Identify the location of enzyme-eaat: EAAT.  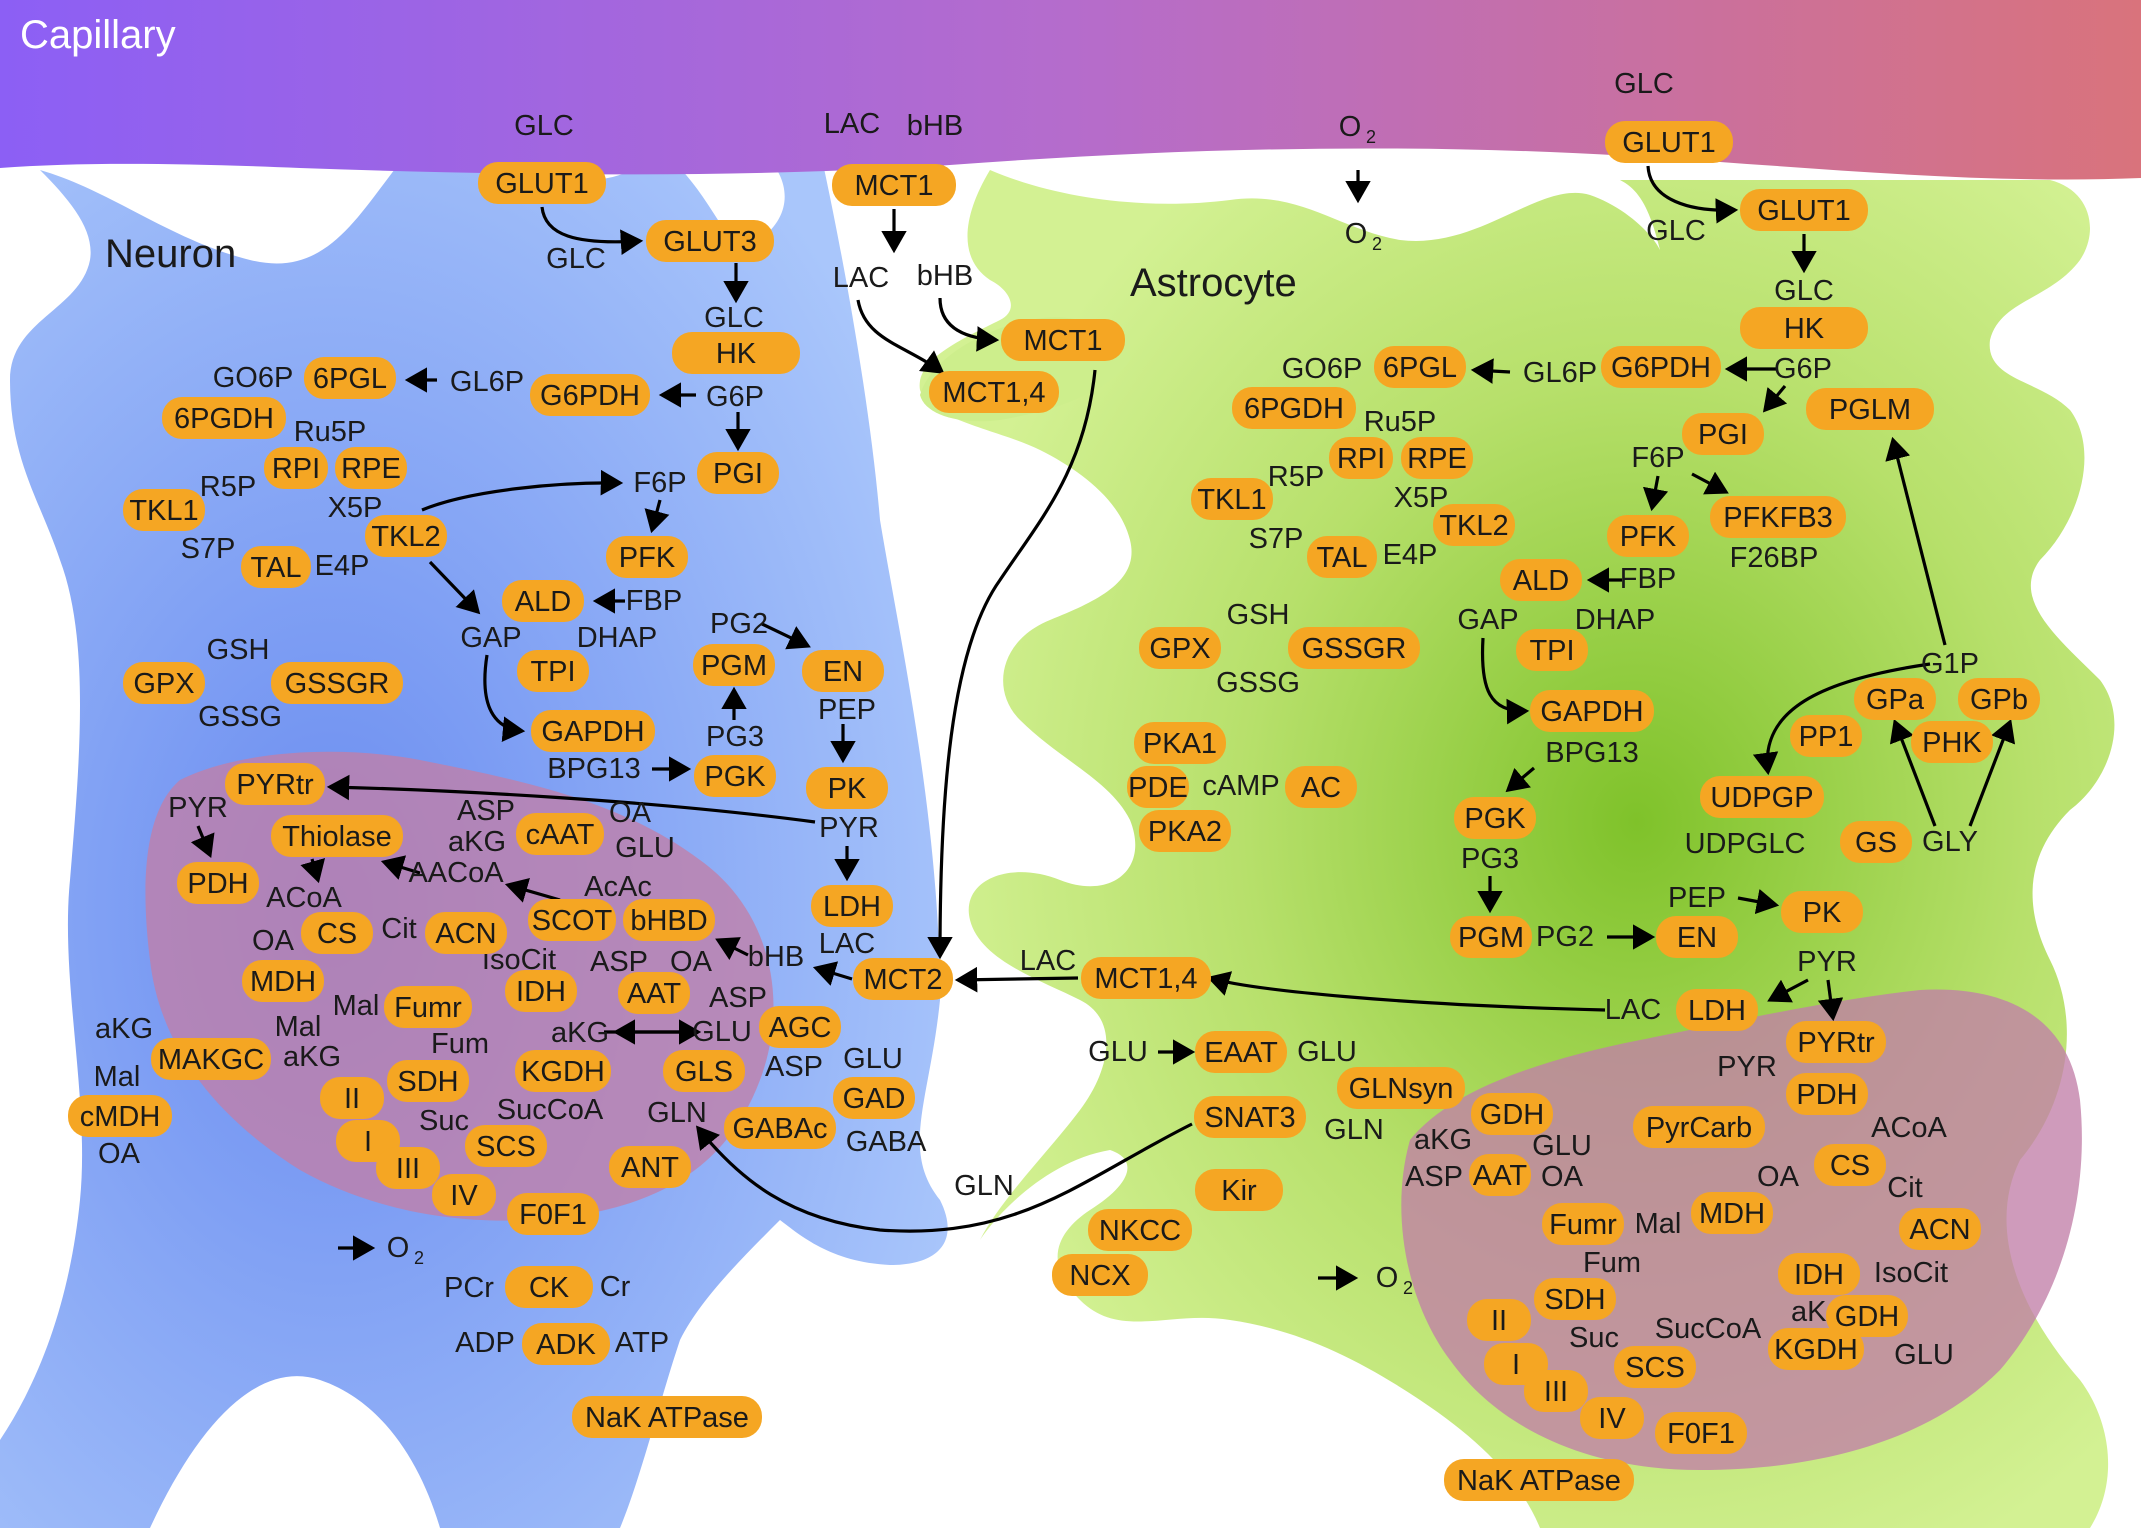
(1241, 1052).